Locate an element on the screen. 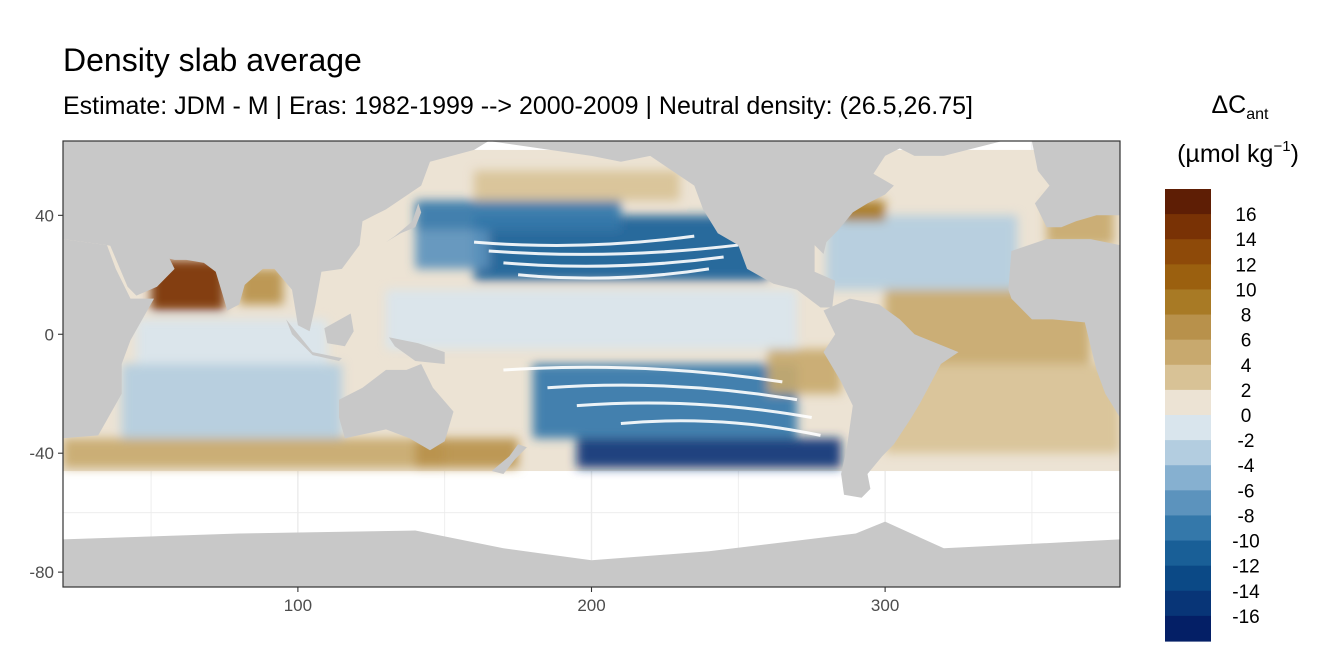  land-africa is located at coordinates (108, 290).